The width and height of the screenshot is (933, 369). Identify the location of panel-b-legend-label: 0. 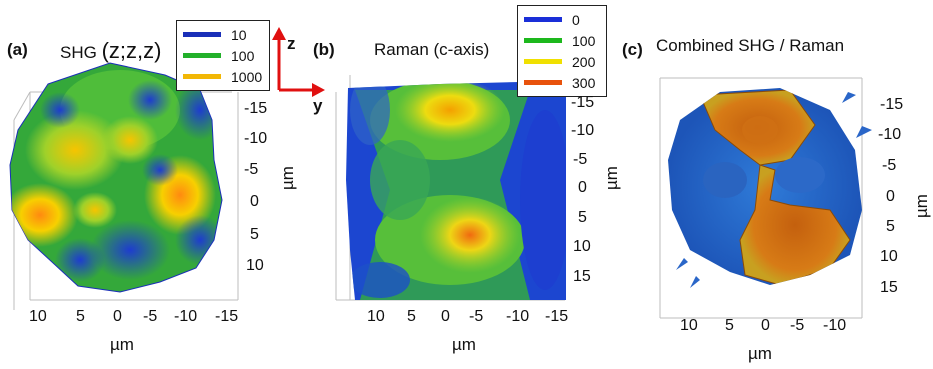
(576, 19).